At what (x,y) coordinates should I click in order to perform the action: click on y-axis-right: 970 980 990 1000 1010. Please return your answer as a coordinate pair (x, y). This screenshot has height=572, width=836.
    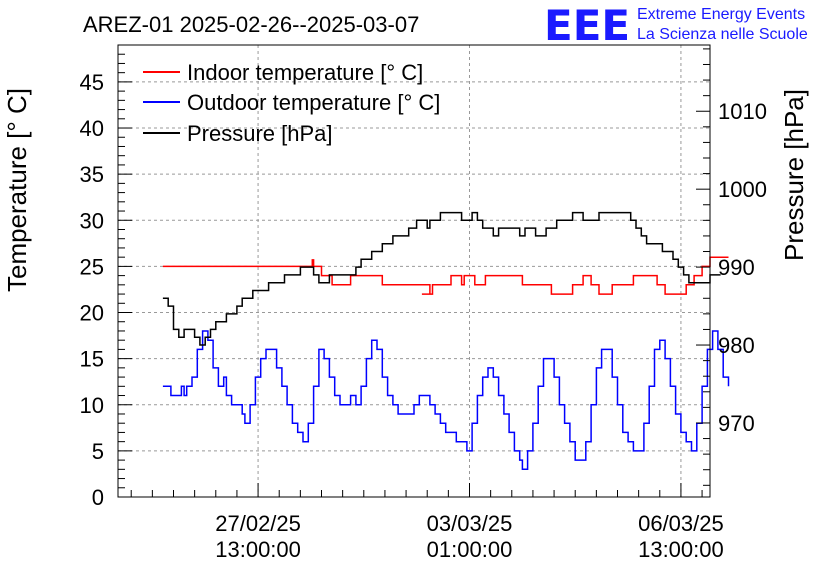
    Looking at the image, I should click on (731, 267).